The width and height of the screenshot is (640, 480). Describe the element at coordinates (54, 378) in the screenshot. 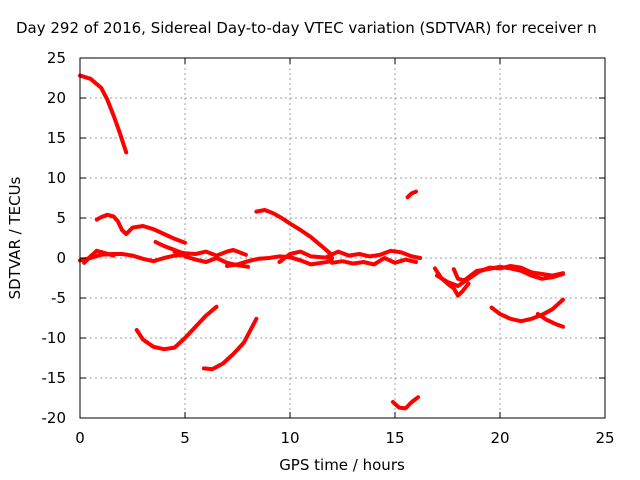

I see `y-tick-label: -15` at that location.